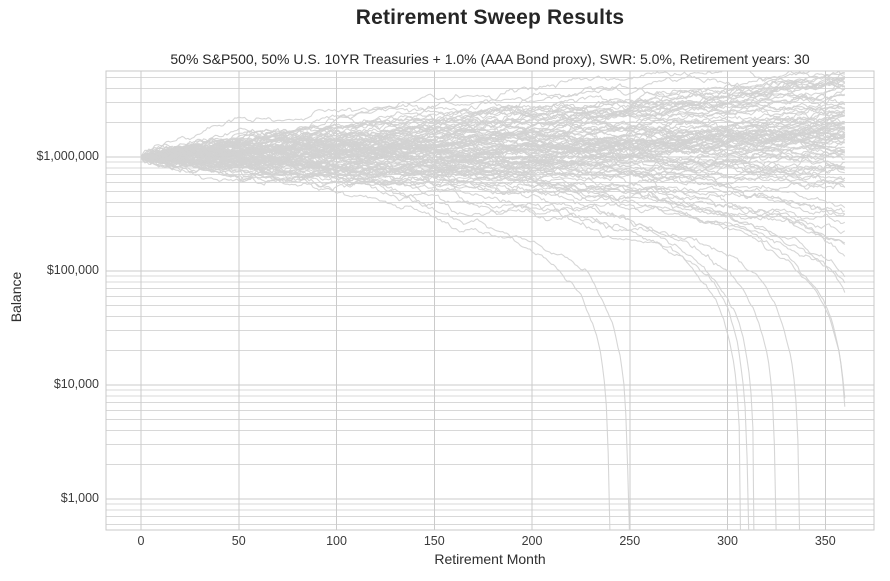  What do you see at coordinates (238, 541) in the screenshot?
I see `x-tick-label: 50` at bounding box center [238, 541].